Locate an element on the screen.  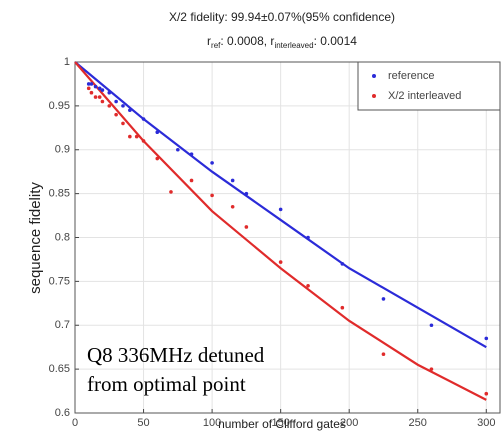
subtitle-part: : 0.0008, r is located at coordinates (247, 41).